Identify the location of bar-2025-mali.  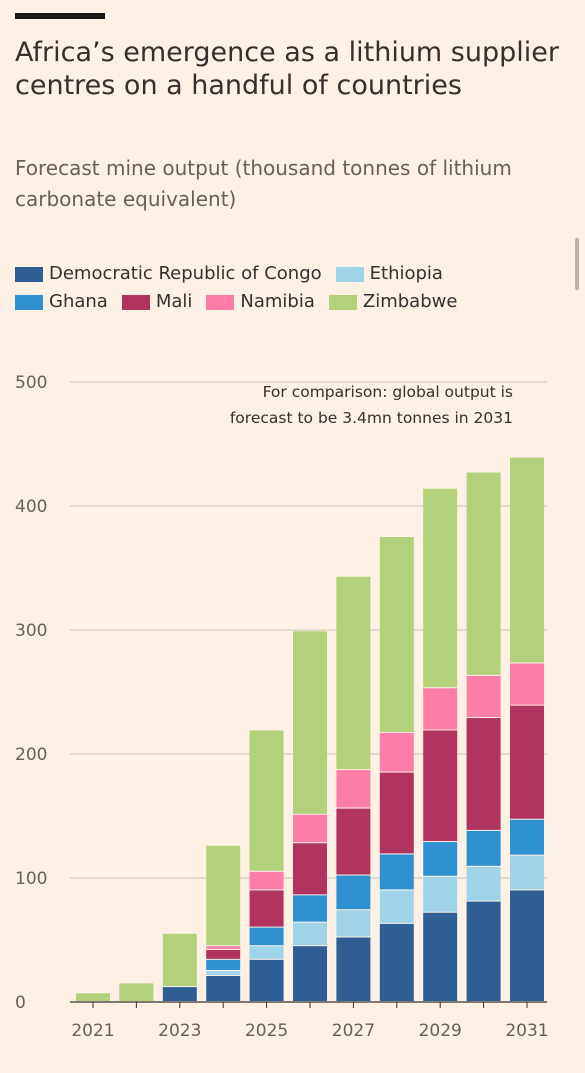
(266, 908).